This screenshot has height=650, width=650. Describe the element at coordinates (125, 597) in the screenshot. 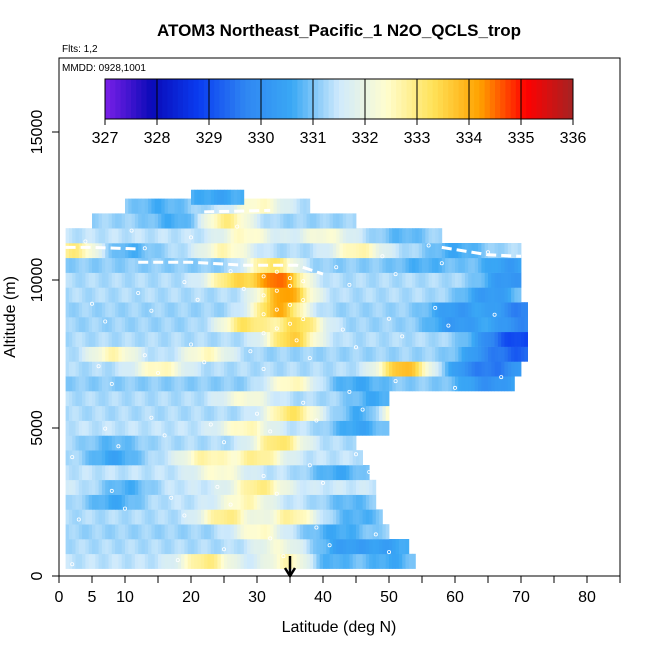

I see `x-tick-label: 10` at that location.